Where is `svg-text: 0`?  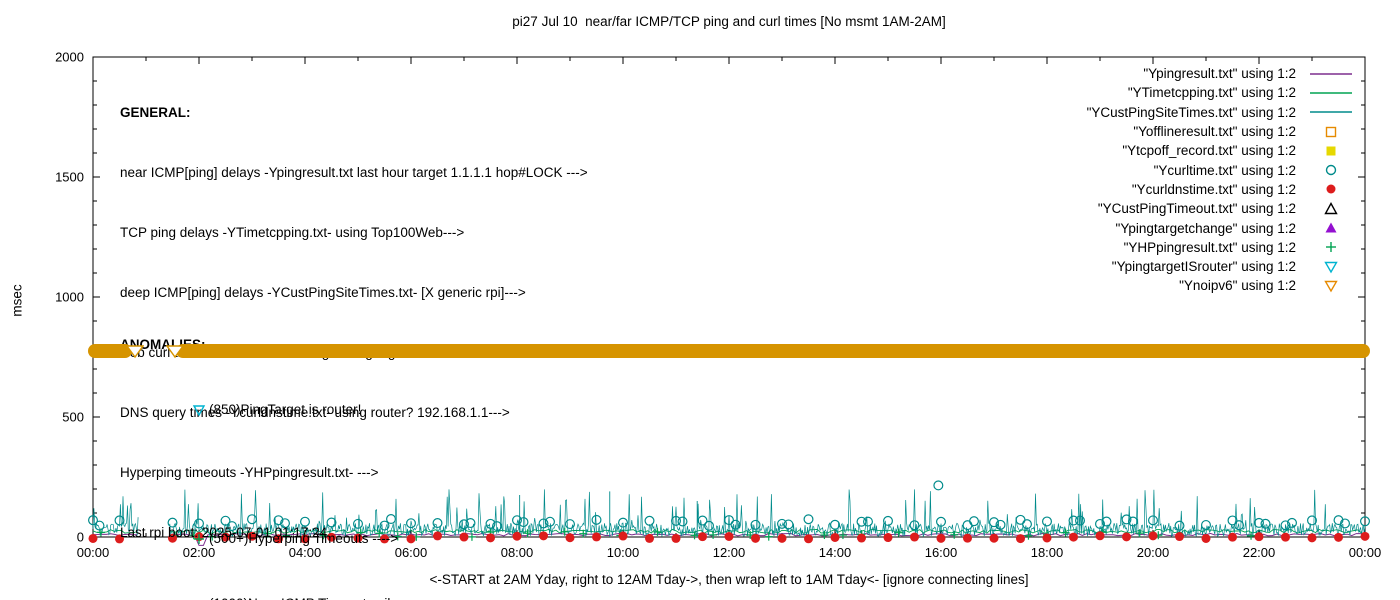
svg-text: 0 is located at coordinates (80, 537).